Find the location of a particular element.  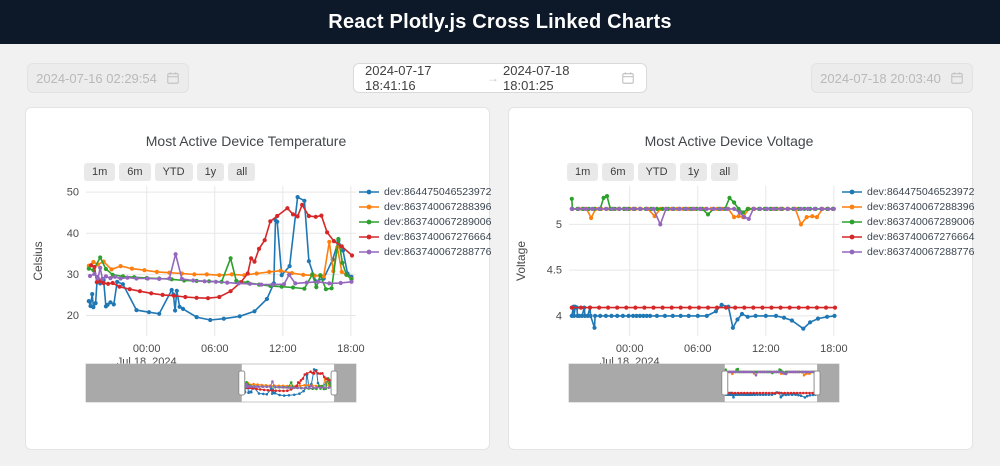

y-axis-title: Voltage is located at coordinates (521, 261).